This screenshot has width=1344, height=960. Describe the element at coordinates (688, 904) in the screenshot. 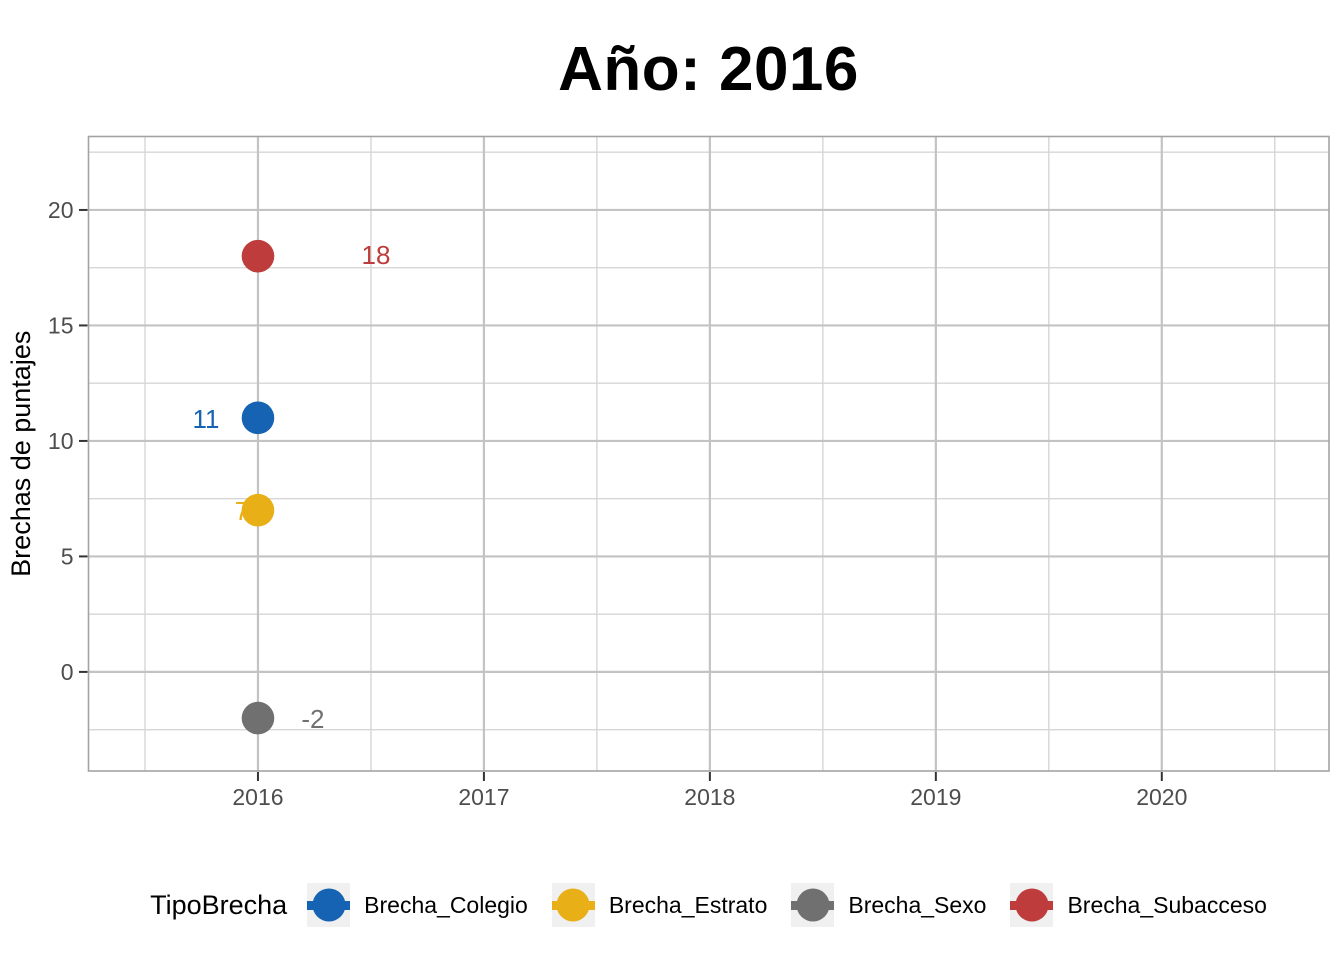

I see `legend-item-label: Brecha_Estrato` at that location.